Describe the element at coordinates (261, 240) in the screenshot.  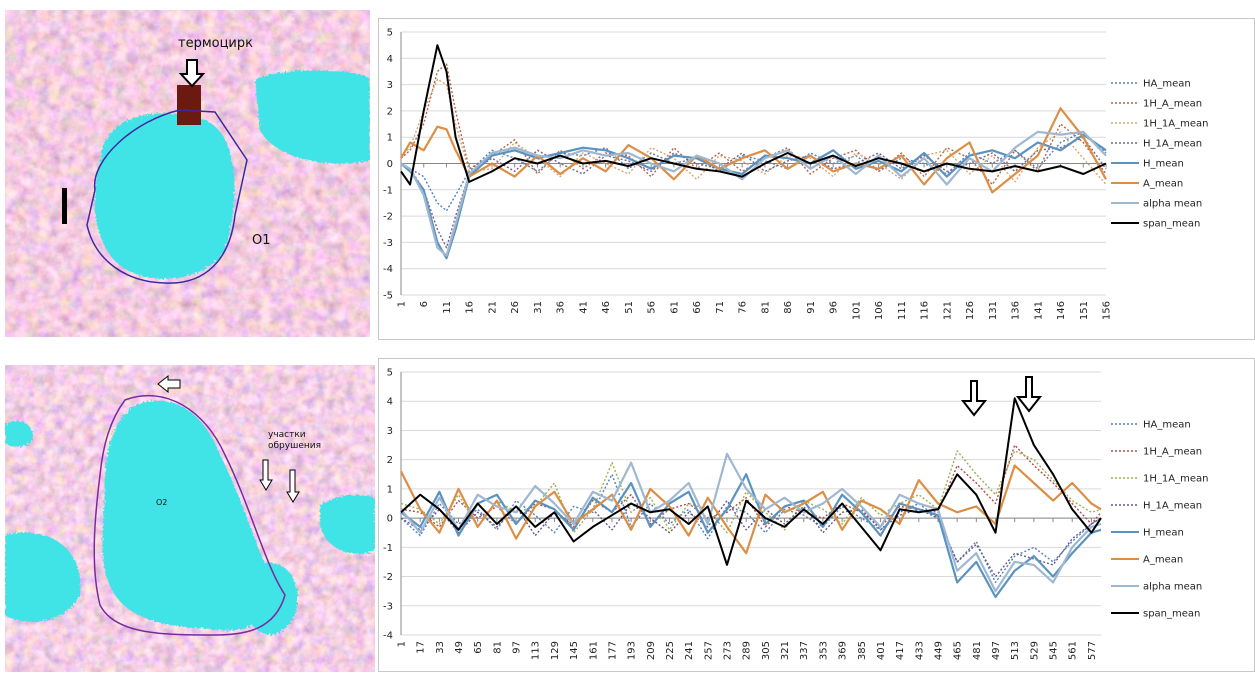
I see `image-label: O1` at that location.